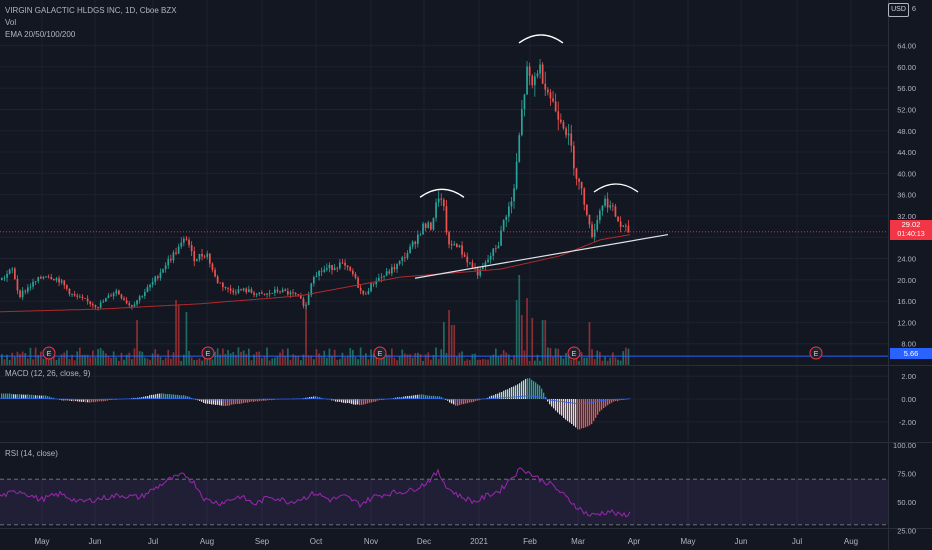  I want to click on x-tick-label: Aug, so click(851, 541).